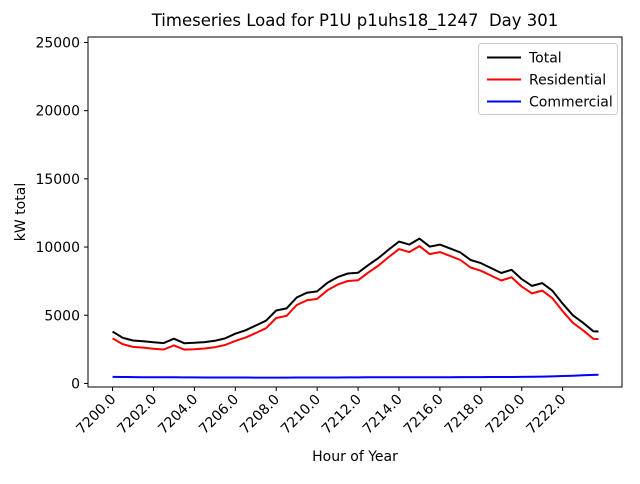 This screenshot has height=484, width=640. What do you see at coordinates (383, 415) in the screenshot?
I see `x-tick-label: 7214.0` at bounding box center [383, 415].